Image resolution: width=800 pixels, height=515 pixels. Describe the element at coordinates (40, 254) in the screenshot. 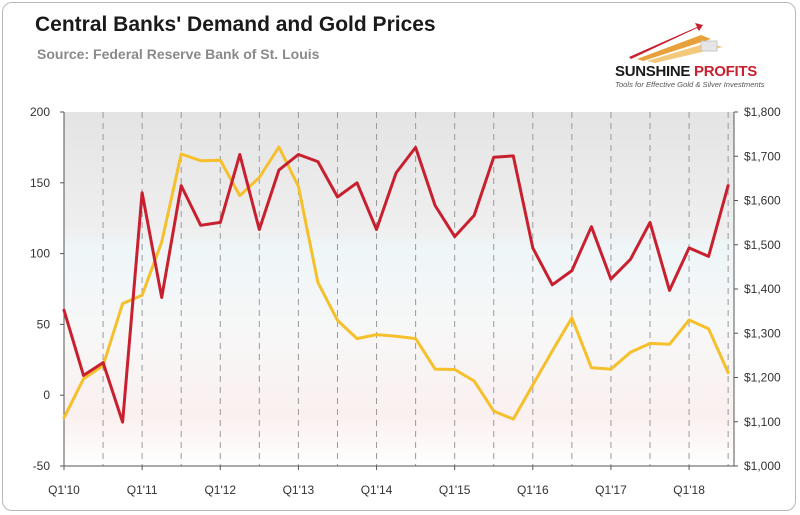

I see `y-left-tick-label: 100` at that location.